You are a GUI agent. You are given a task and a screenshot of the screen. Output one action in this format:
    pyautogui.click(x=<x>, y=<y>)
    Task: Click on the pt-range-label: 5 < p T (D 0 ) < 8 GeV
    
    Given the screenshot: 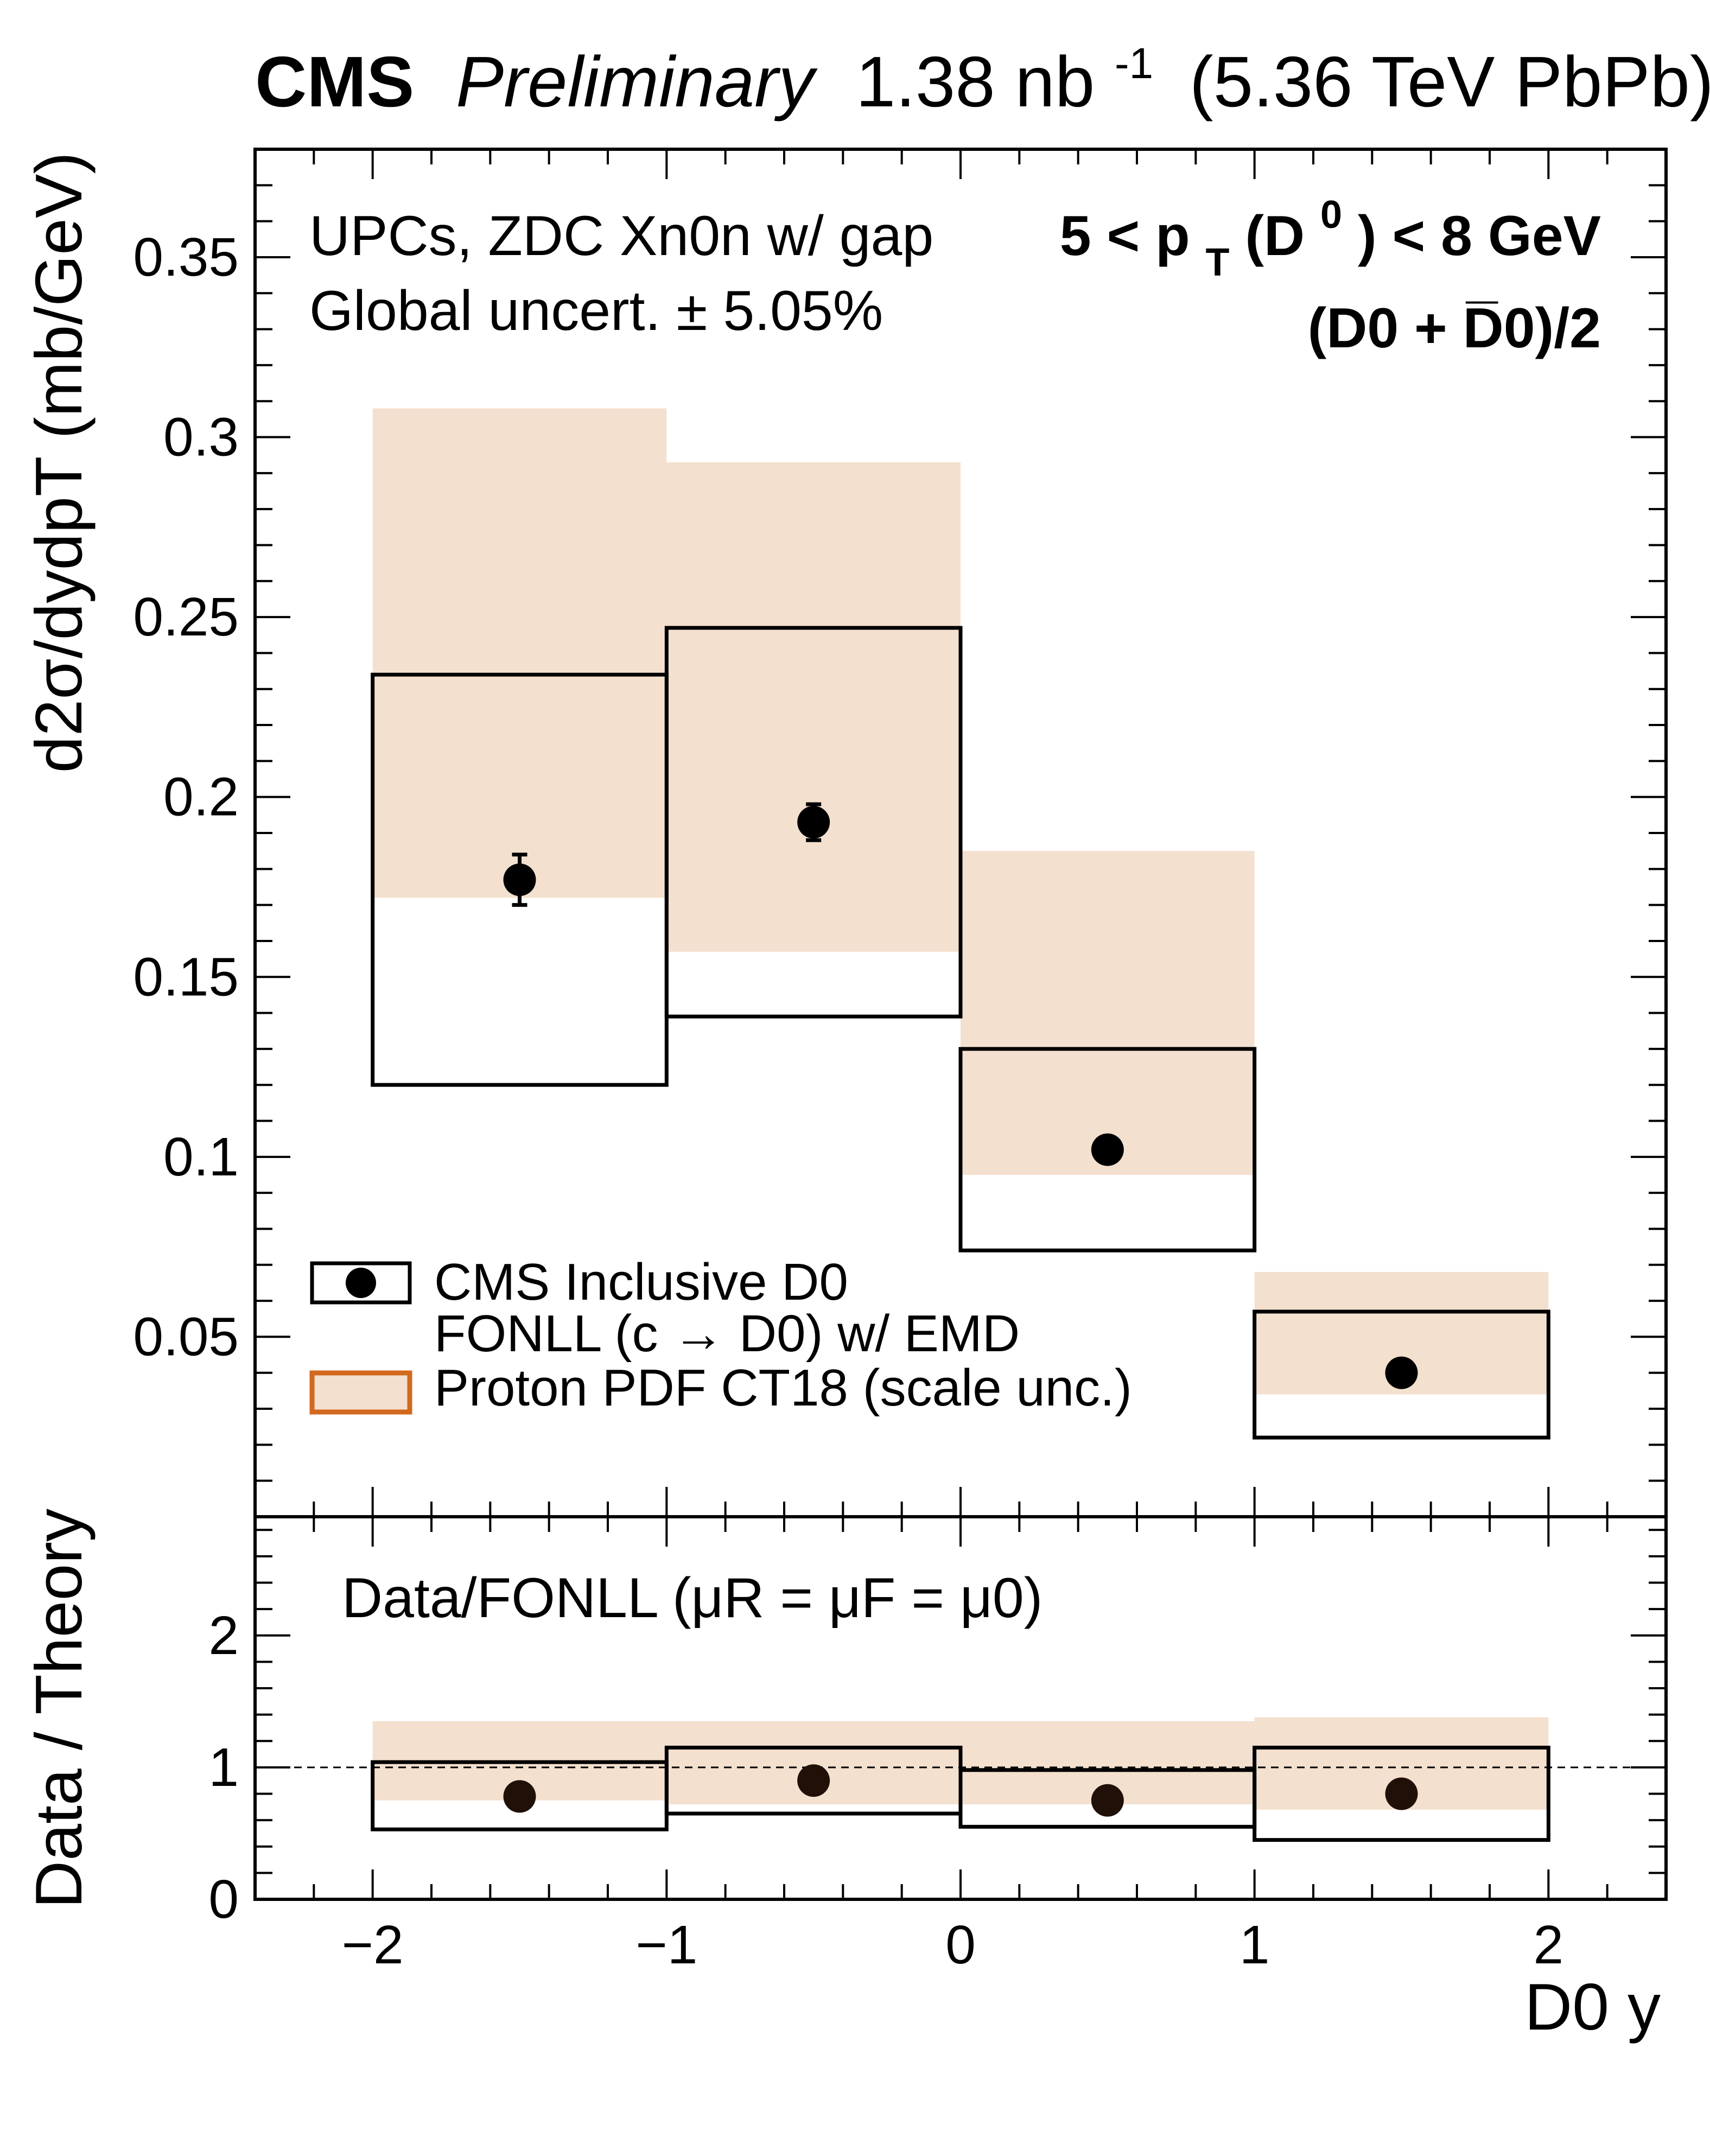 What is the action you would take?
    pyautogui.click(x=1331, y=232)
    